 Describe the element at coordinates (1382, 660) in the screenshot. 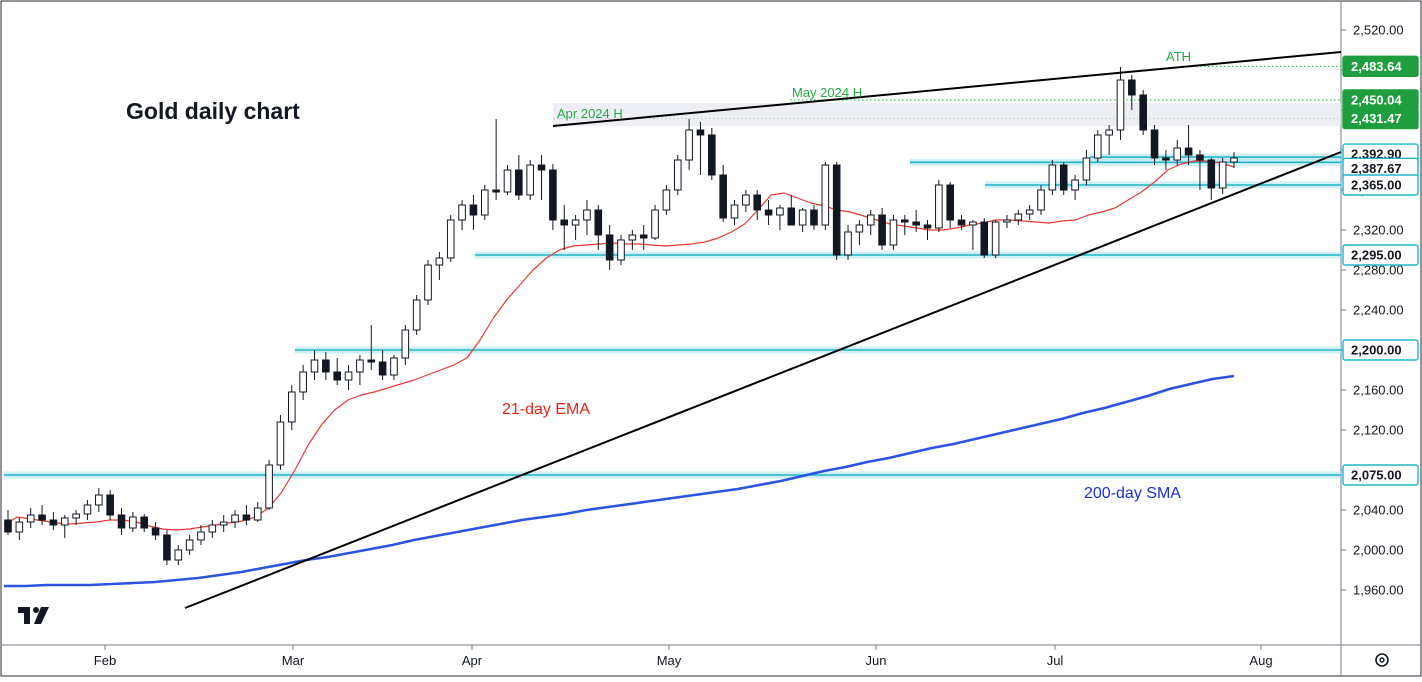

I see `chart-settings-icon` at that location.